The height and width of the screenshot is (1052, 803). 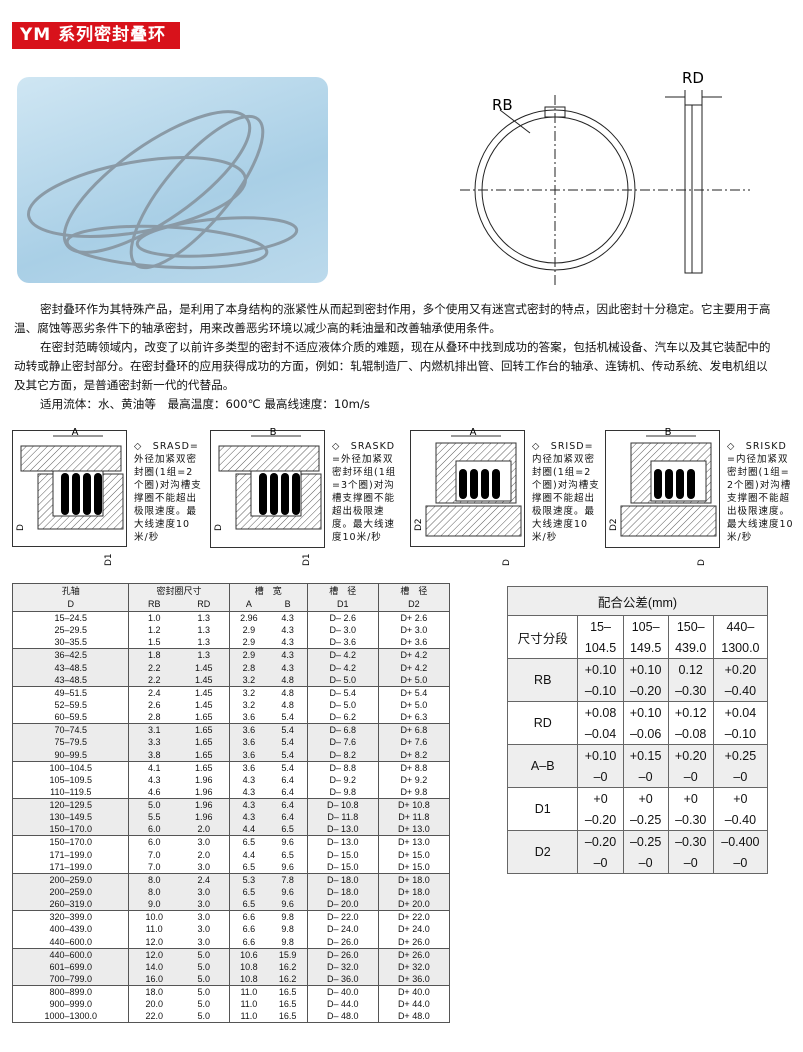 I want to click on table-cell: 320–399.0, so click(x=71, y=917).